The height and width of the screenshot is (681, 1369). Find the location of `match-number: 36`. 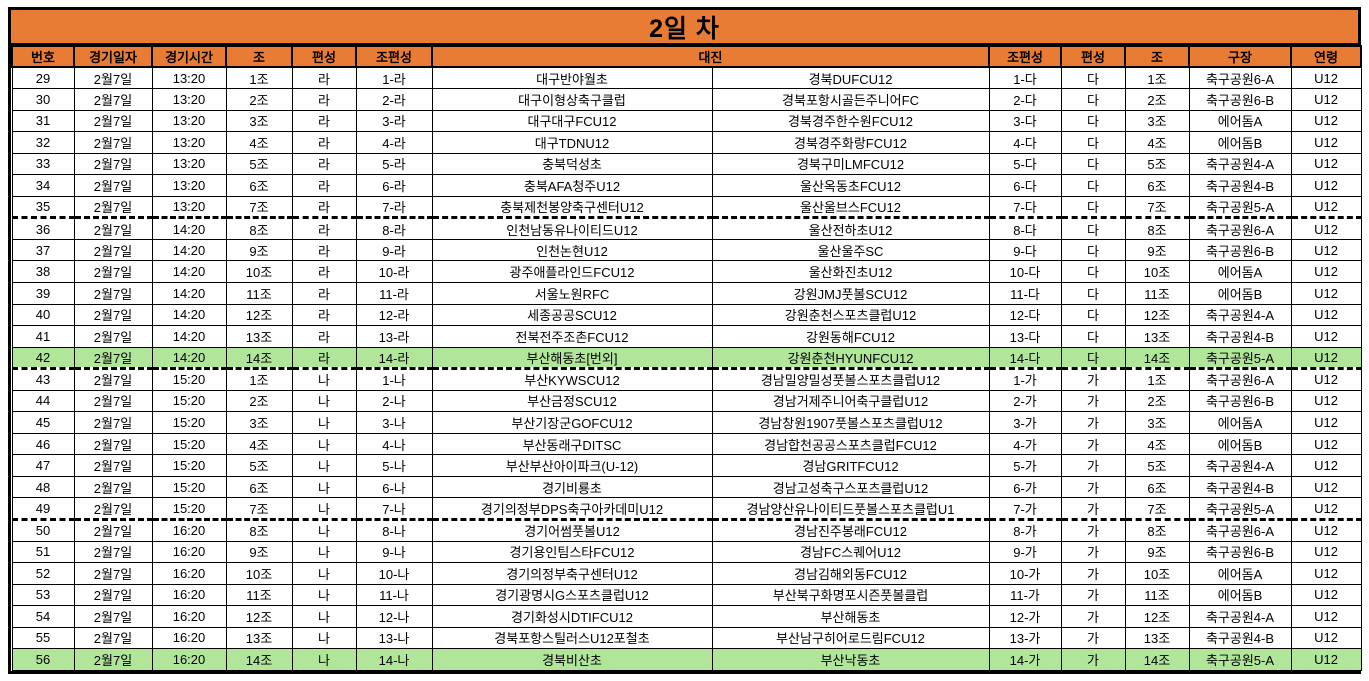

match-number: 36 is located at coordinates (43, 228).